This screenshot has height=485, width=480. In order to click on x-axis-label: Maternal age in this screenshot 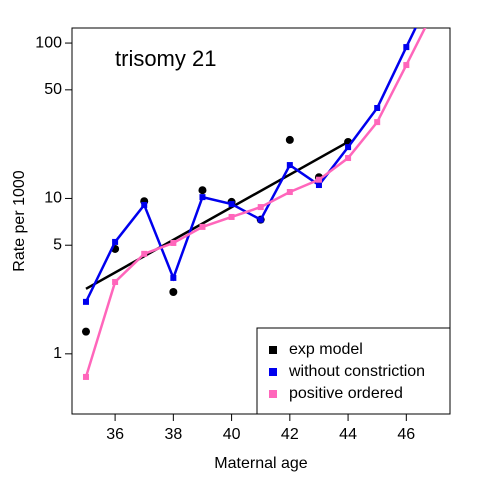, I will do `click(260, 463)`.